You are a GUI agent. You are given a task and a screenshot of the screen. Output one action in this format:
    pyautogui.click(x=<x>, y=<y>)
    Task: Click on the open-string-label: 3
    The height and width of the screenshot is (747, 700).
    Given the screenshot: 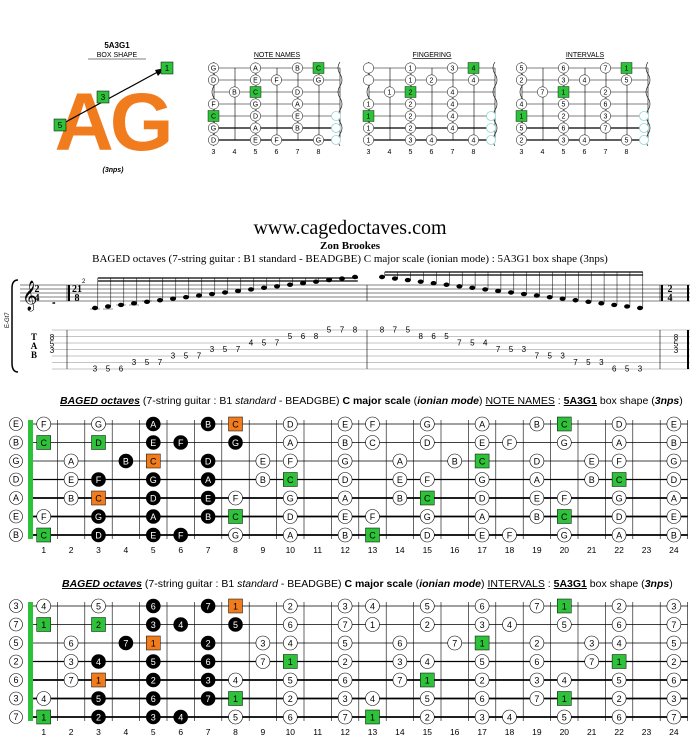 What is the action you would take?
    pyautogui.click(x=15, y=606)
    